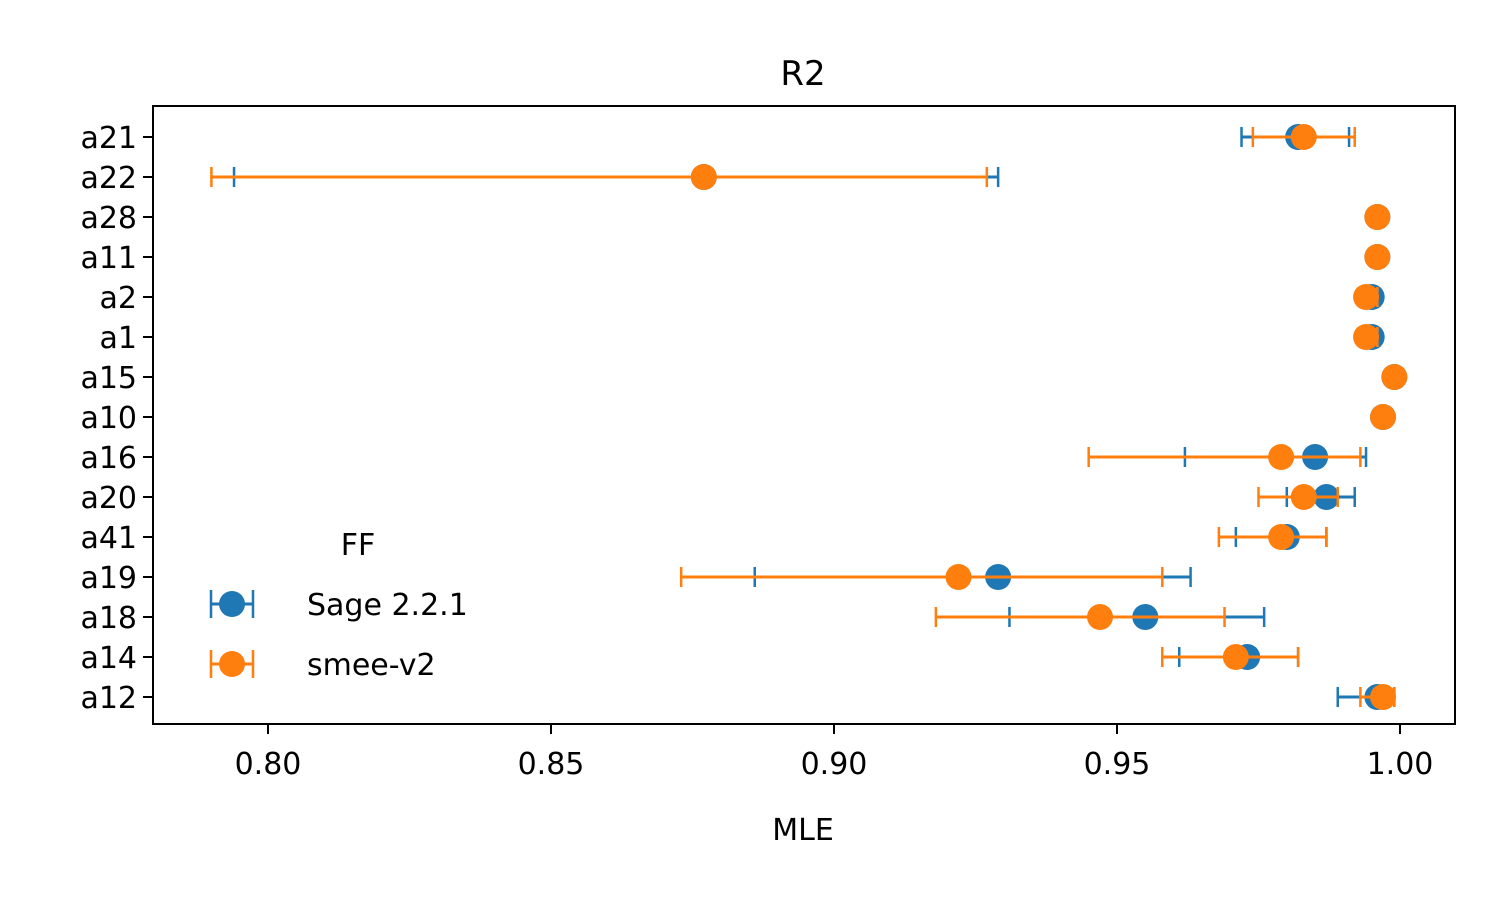  What do you see at coordinates (387, 605) in the screenshot?
I see `legend-label-sage-2-2-1: Sage 2.2.1` at bounding box center [387, 605].